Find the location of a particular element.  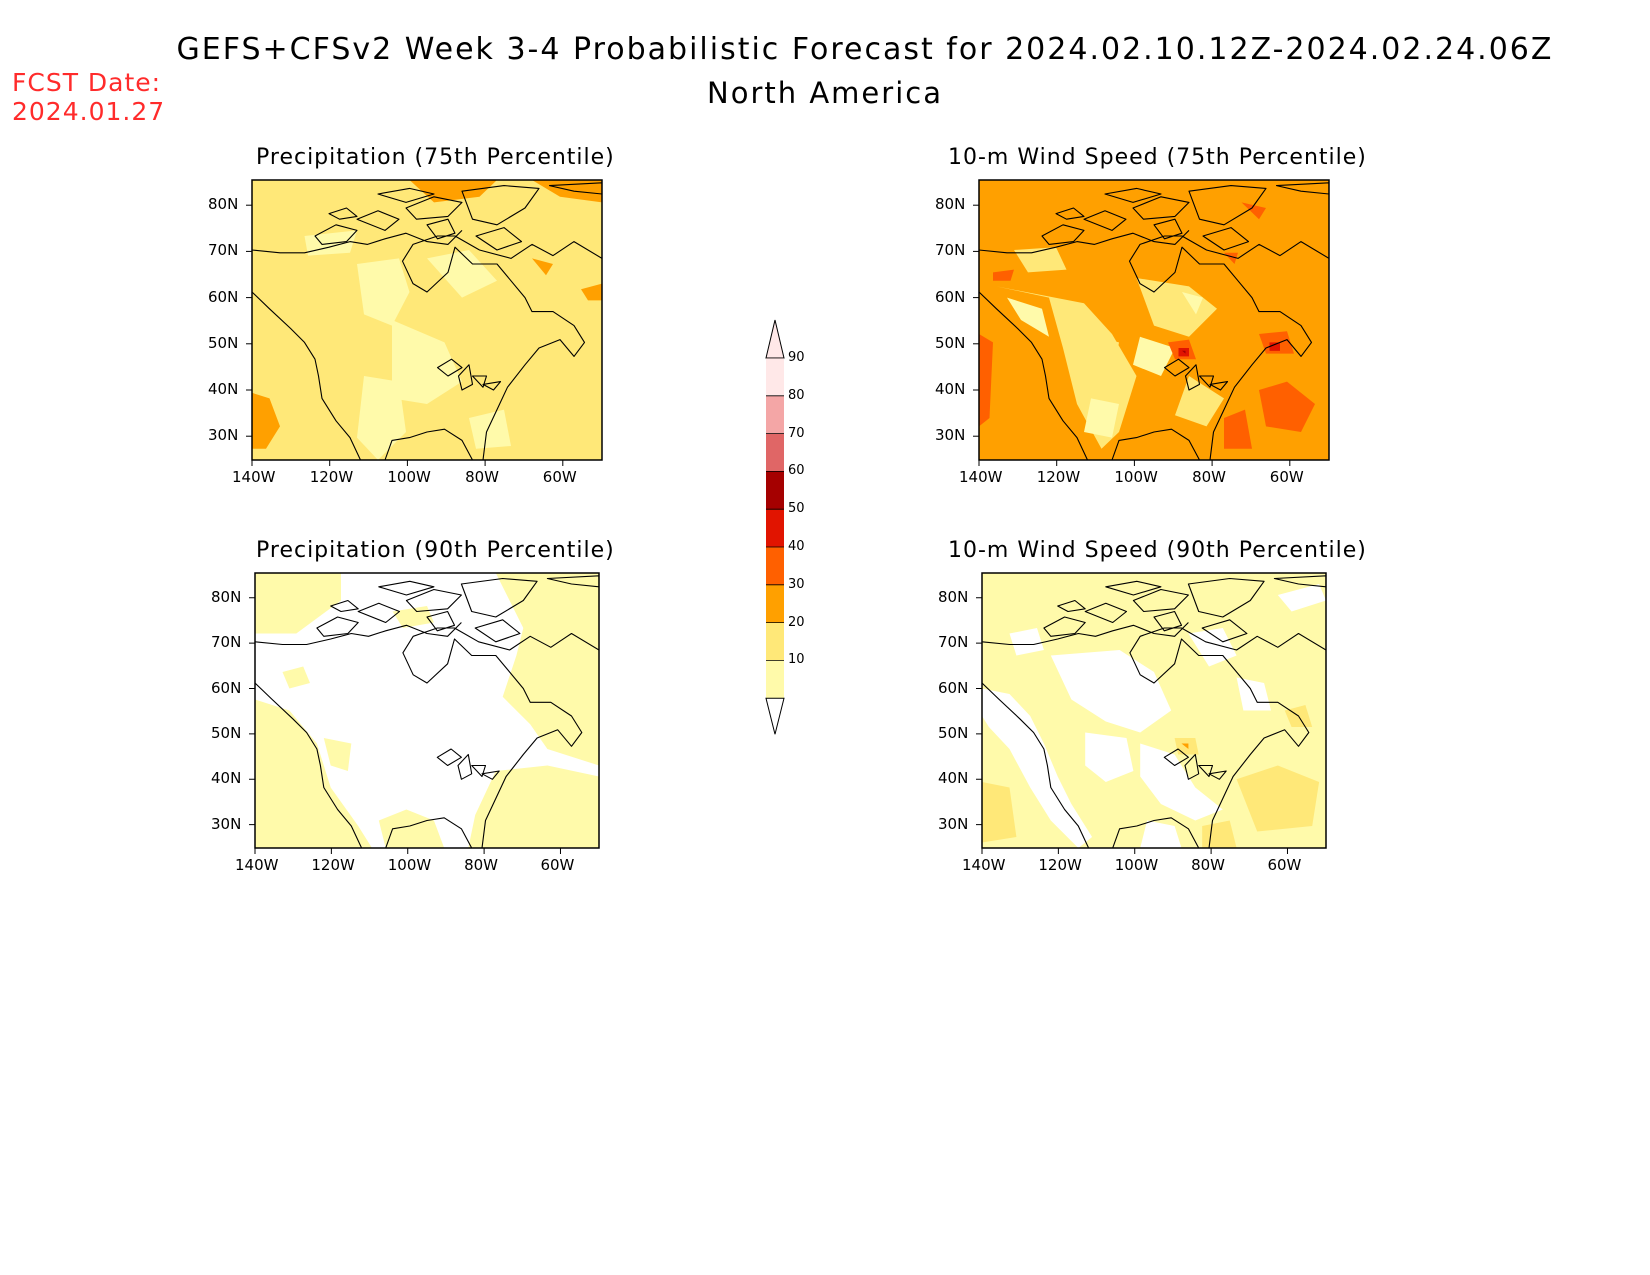

panel-title-precip90: Precipitation (90th Percentile) is located at coordinates (435, 550).